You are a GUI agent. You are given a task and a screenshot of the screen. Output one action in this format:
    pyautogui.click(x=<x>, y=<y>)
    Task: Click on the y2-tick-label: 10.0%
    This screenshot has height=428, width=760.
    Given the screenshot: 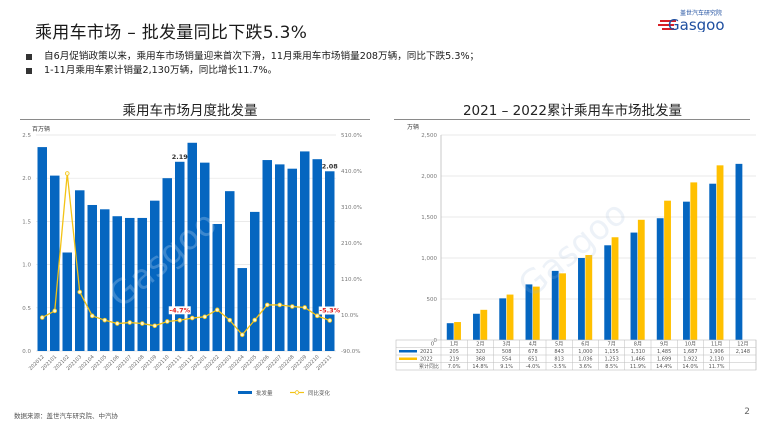 What is the action you would take?
    pyautogui.click(x=349, y=316)
    